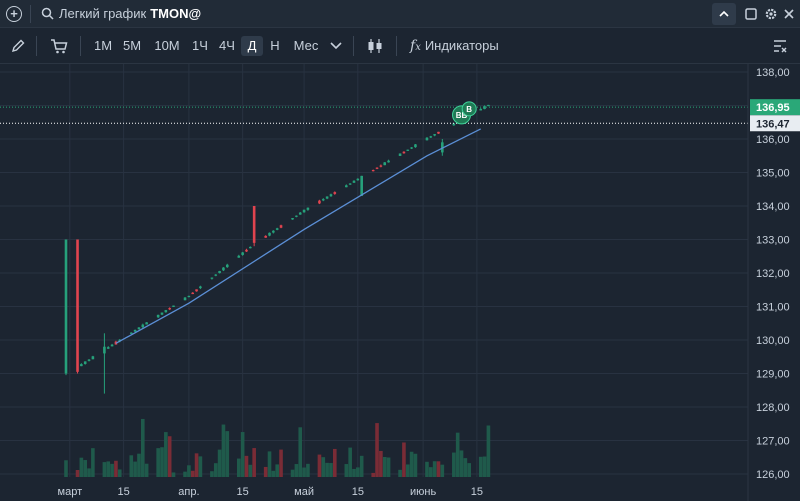 This screenshot has width=800, height=501. Describe the element at coordinates (773, 140) in the screenshot. I see `price-tick-label: 136,00` at that location.